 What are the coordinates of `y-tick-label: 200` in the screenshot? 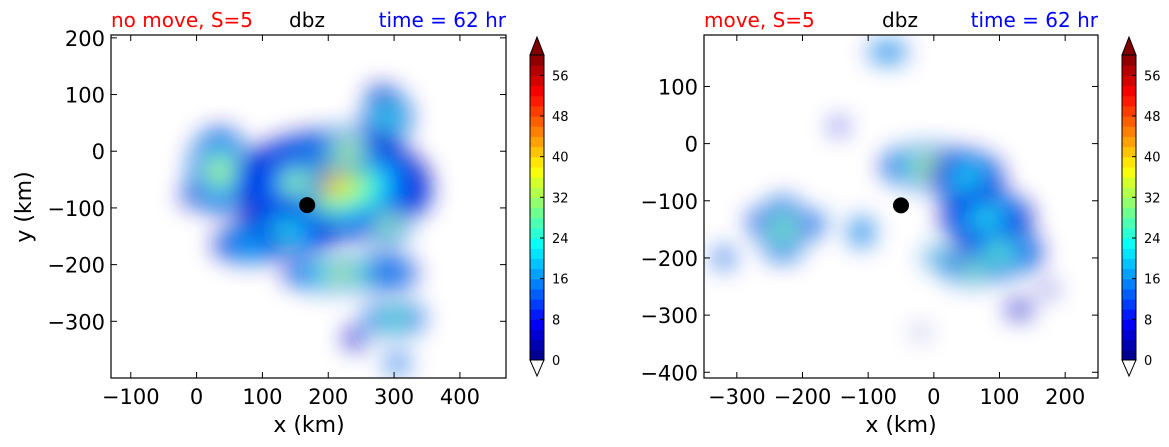 It's located at (85, 39).